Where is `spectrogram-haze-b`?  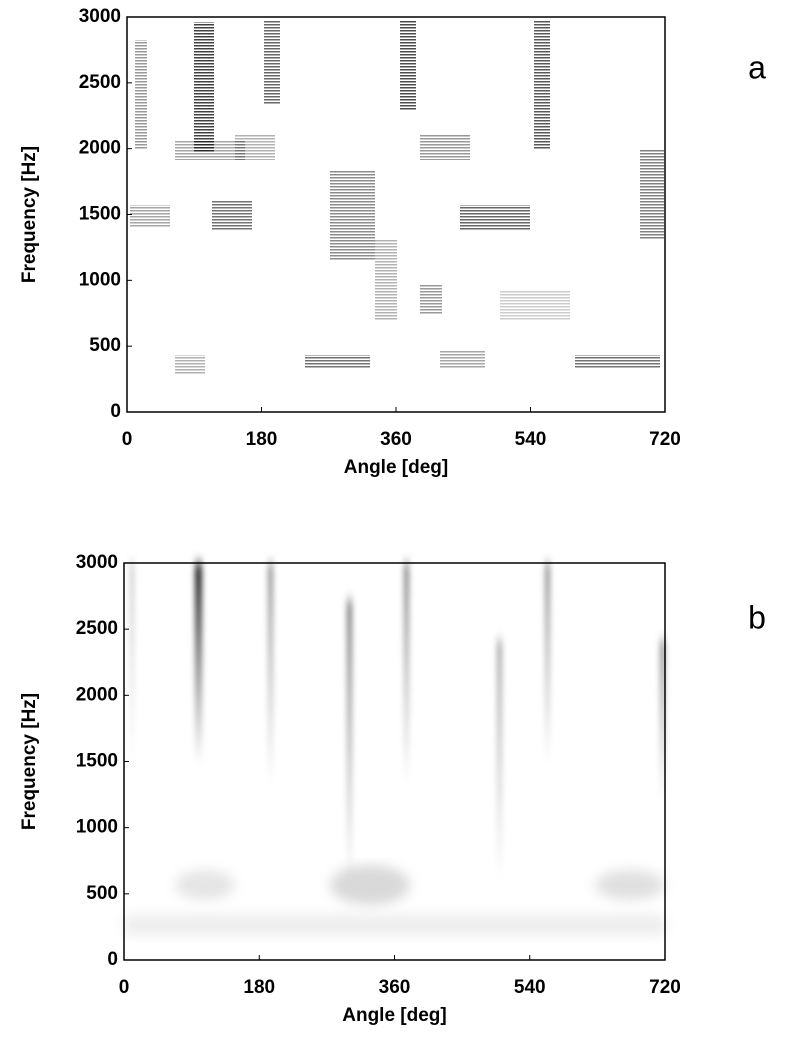 spectrogram-haze-b is located at coordinates (394, 900).